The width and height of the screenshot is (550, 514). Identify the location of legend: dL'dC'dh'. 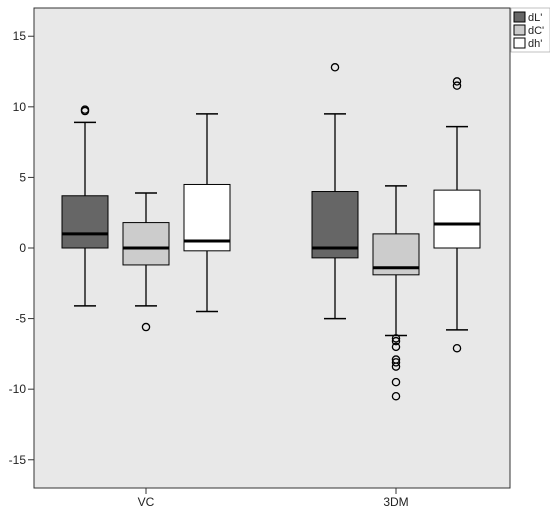
(530, 30).